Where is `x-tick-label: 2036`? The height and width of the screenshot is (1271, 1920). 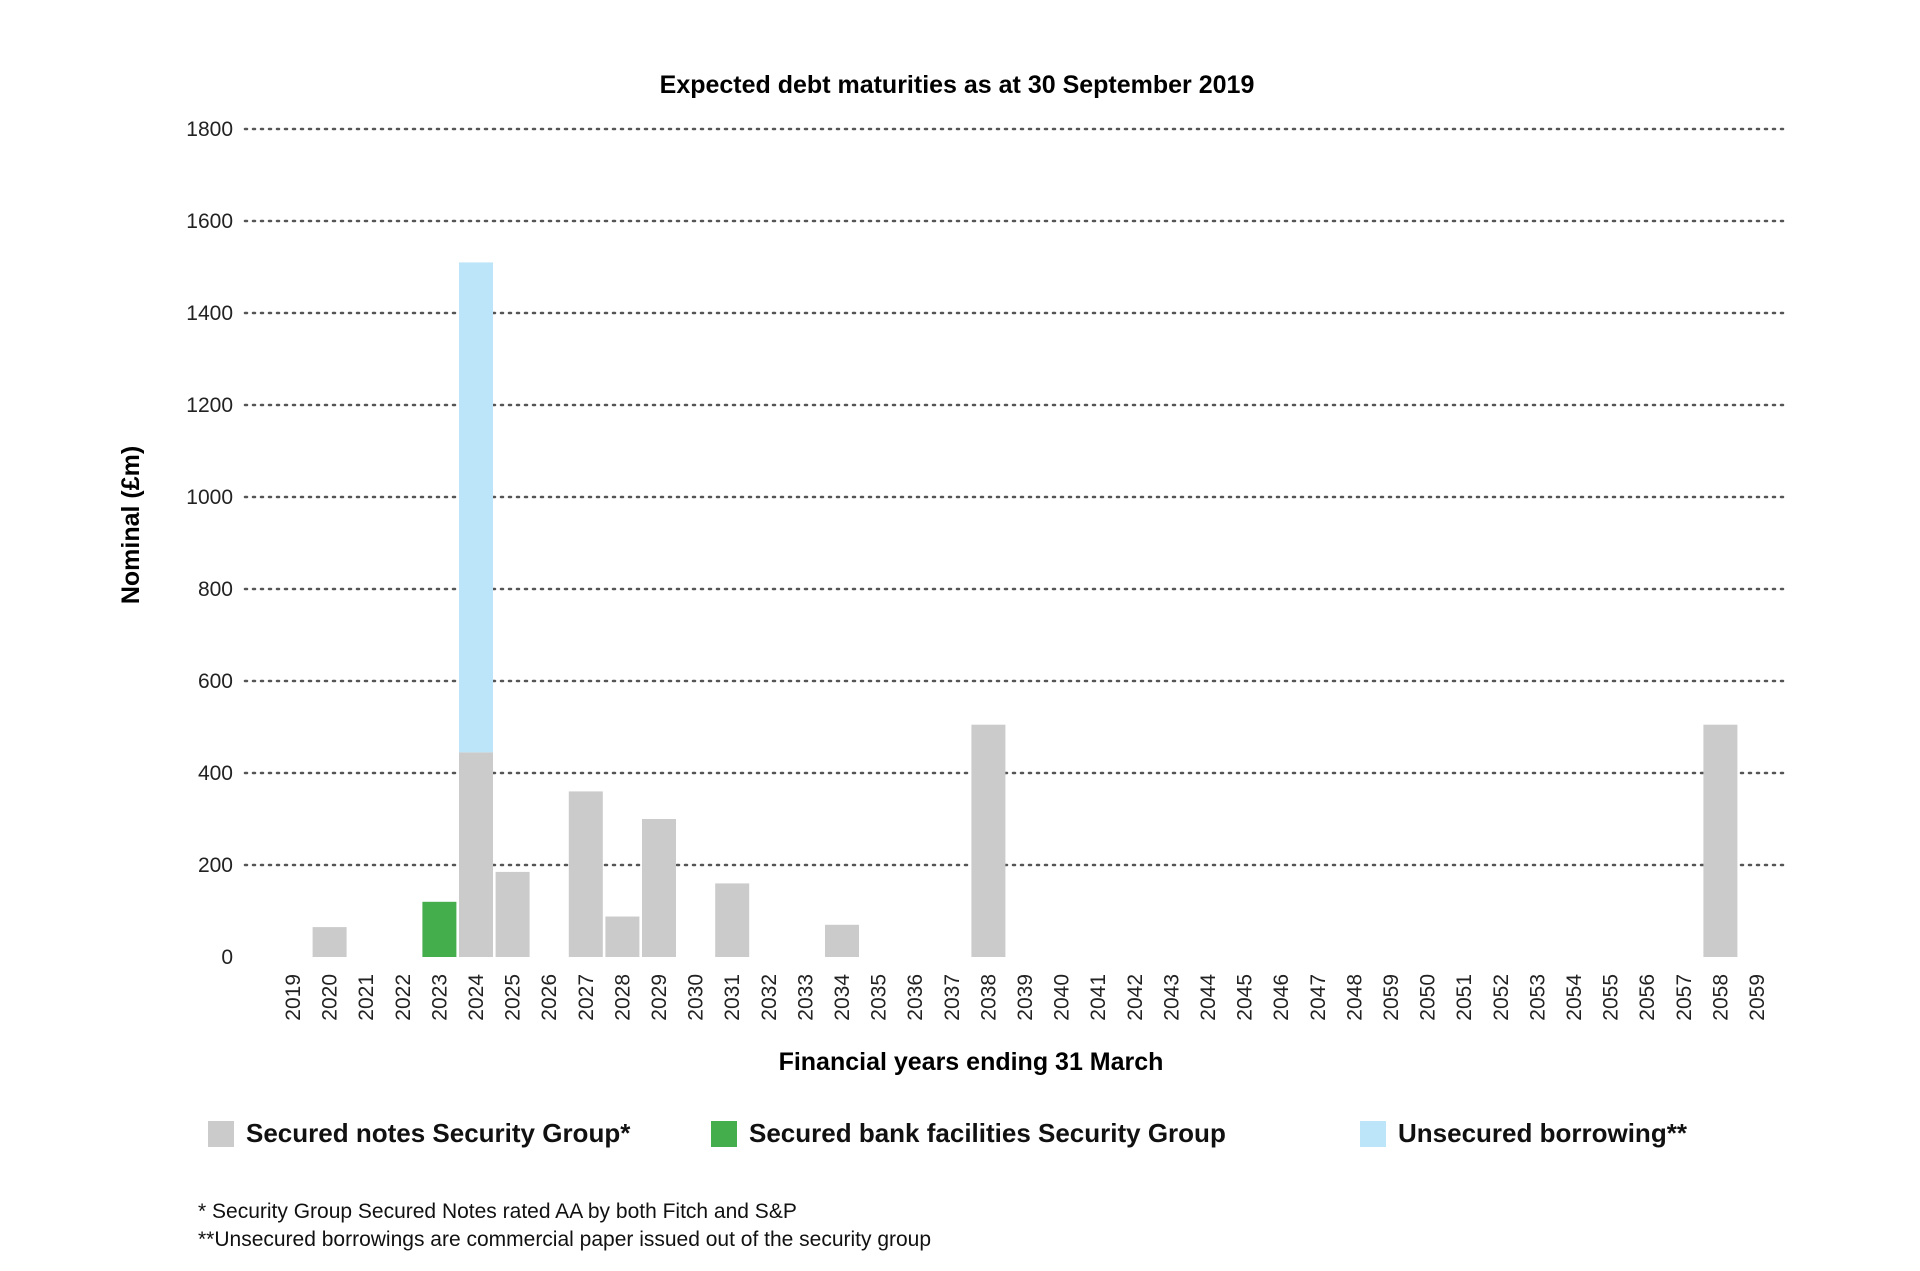 x-tick-label: 2036 is located at coordinates (915, 997).